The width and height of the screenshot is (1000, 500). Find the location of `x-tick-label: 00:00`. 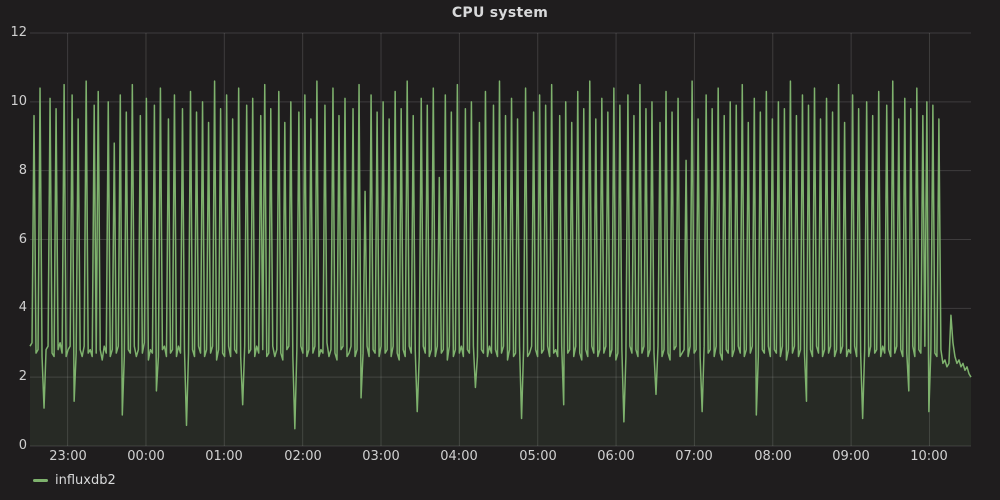

x-tick-label: 00:00 is located at coordinates (146, 456).